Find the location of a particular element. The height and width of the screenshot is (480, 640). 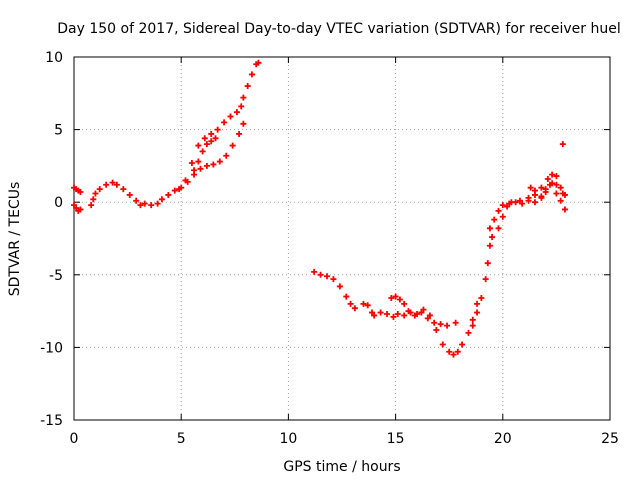

y-tick-label: -5 is located at coordinates (56, 276).